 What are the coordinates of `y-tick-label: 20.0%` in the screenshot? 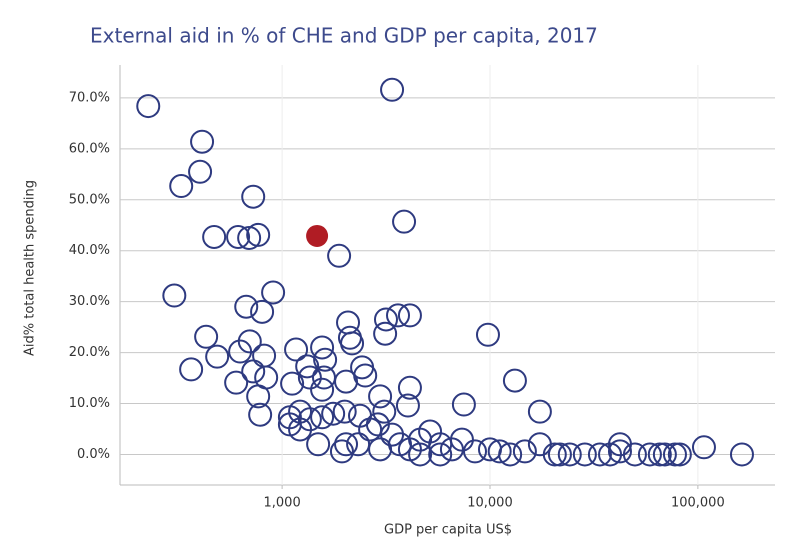 It's located at (89, 352).